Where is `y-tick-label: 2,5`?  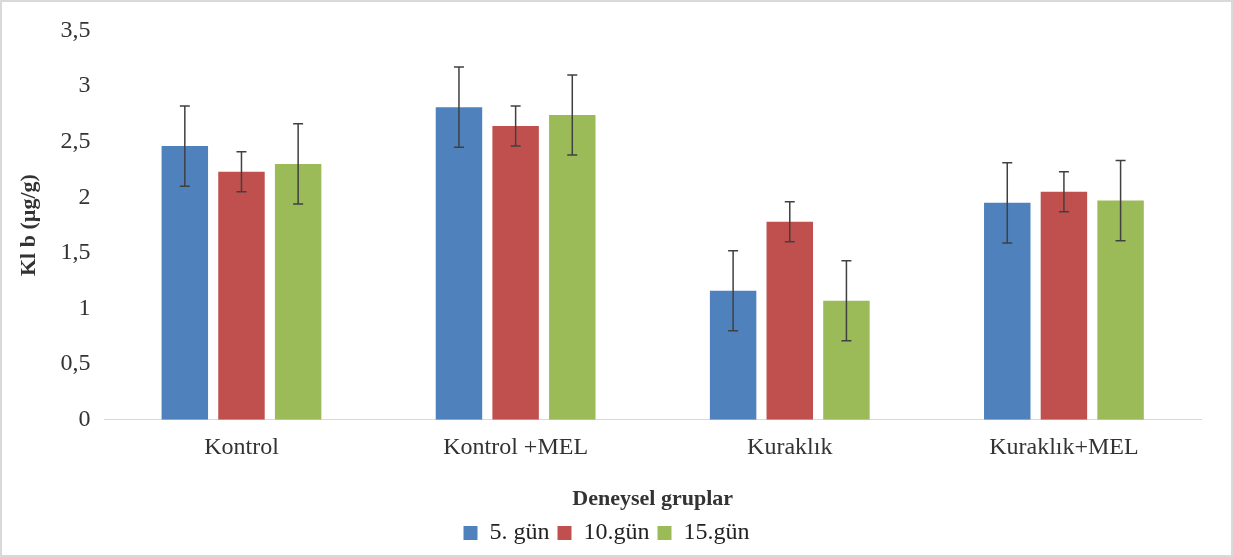 y-tick-label: 2,5 is located at coordinates (75, 139).